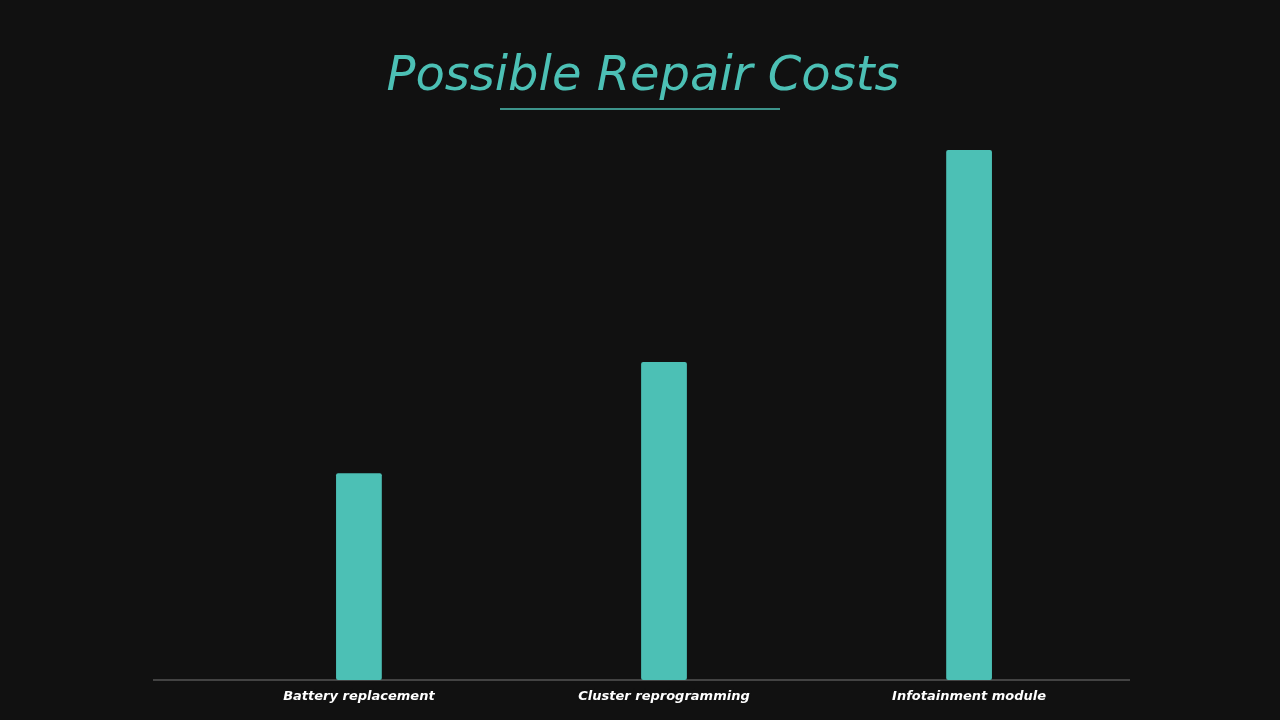 This screenshot has width=1280, height=720. I want to click on x-tick-label: Infotainment module, so click(969, 695).